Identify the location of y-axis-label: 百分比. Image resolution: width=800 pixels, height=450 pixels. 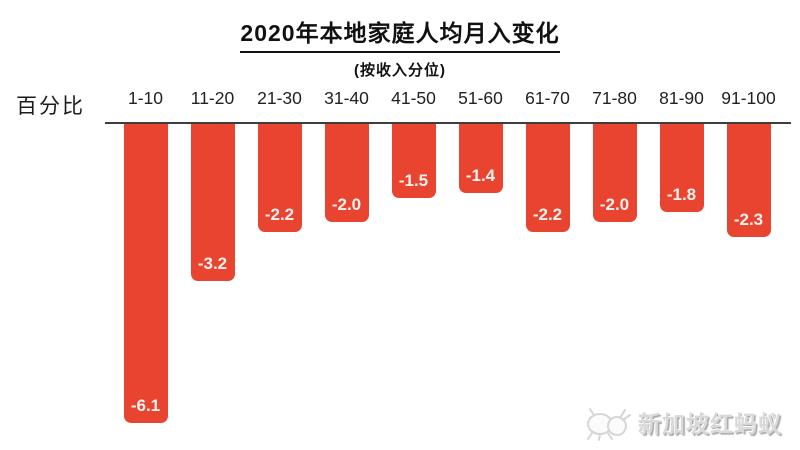
(50, 106).